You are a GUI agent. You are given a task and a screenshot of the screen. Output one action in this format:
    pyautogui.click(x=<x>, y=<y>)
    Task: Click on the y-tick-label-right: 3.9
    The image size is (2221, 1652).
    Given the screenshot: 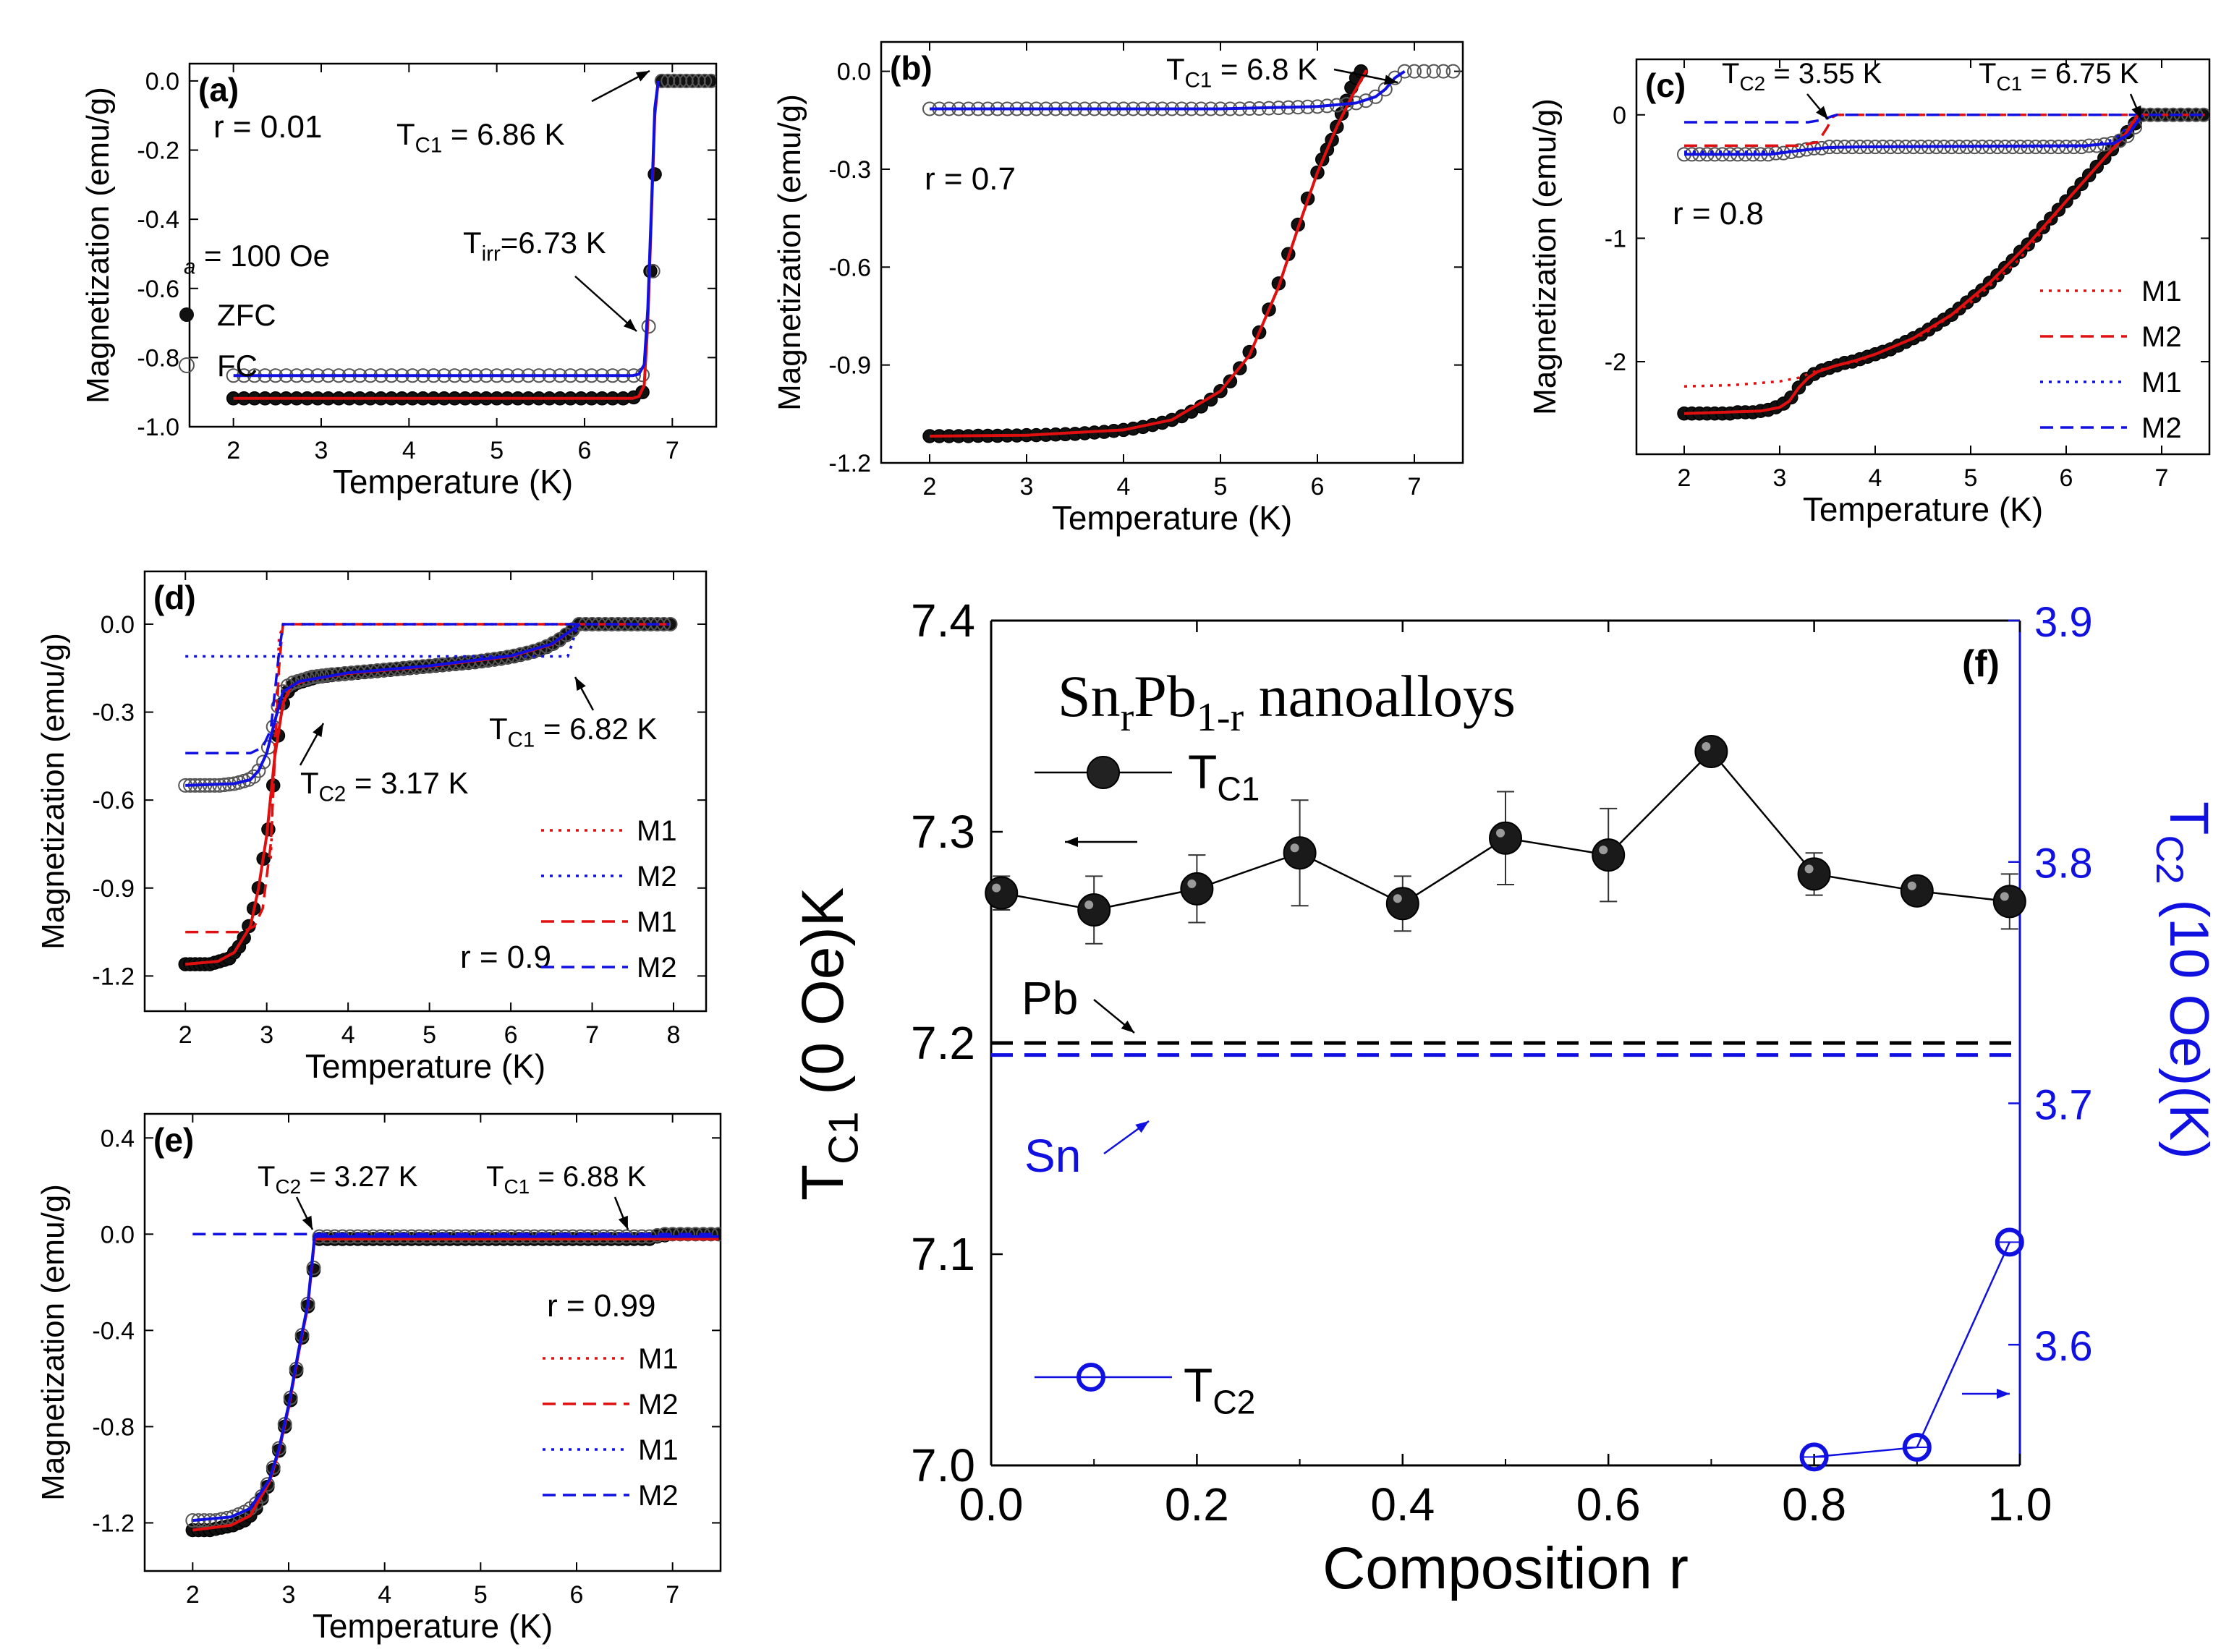 What is the action you would take?
    pyautogui.click(x=2063, y=622)
    